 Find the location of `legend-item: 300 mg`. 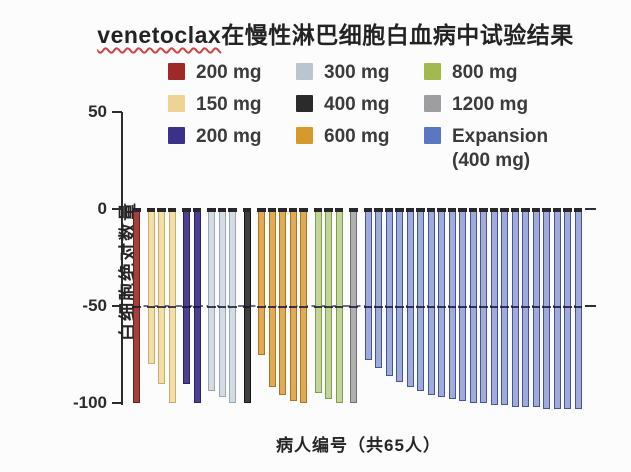

legend-item: 300 mg is located at coordinates (360, 76).